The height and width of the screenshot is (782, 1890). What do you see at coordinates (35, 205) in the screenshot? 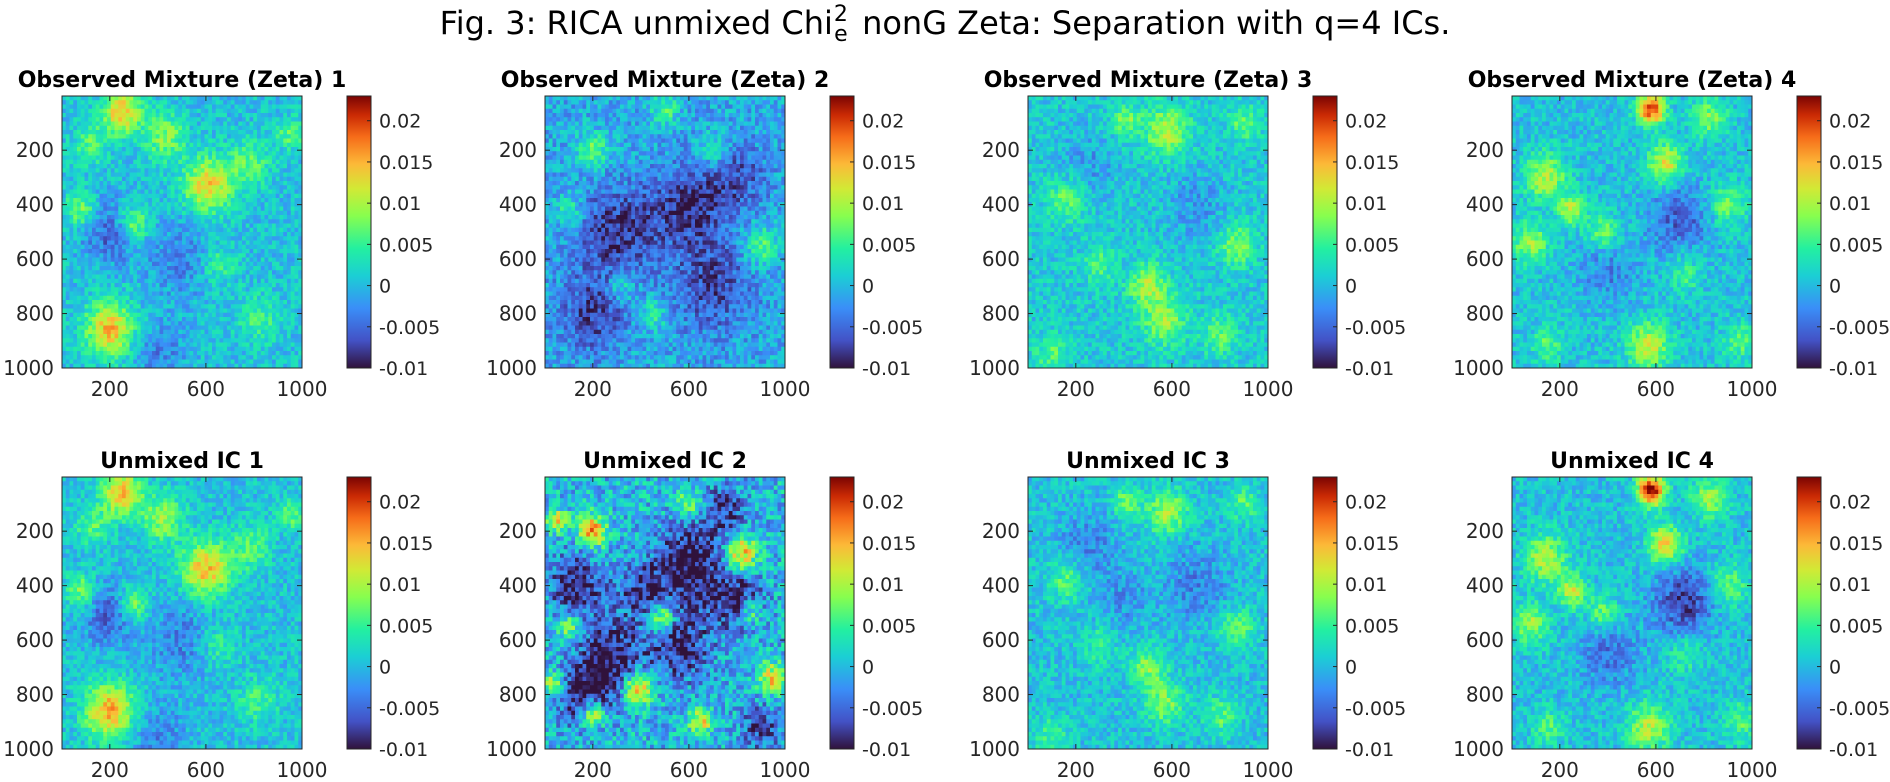
I see `y-tick-label: 400` at bounding box center [35, 205].